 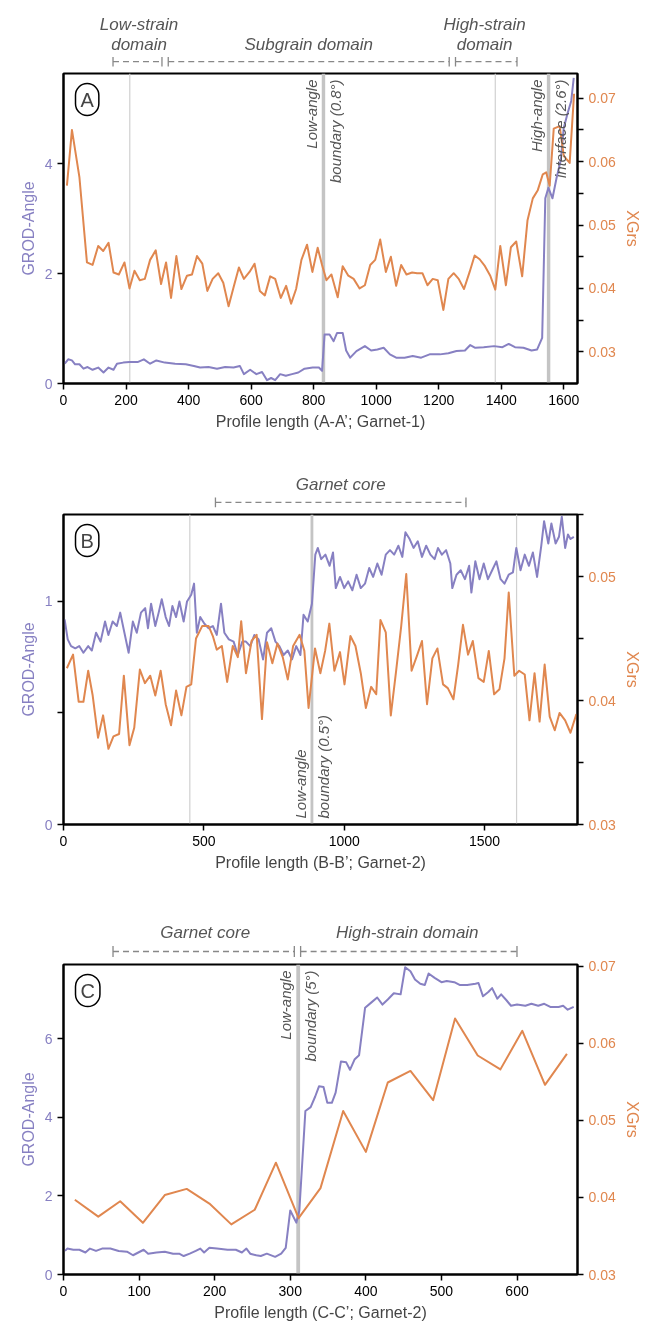 I want to click on annotation: A, so click(x=87, y=99).